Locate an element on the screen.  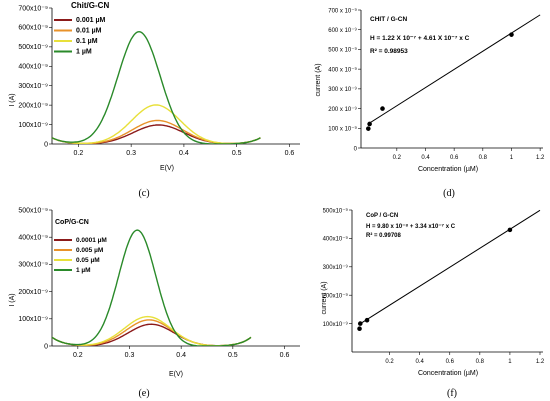
panel-caption: (f) is located at coordinates (452, 393).